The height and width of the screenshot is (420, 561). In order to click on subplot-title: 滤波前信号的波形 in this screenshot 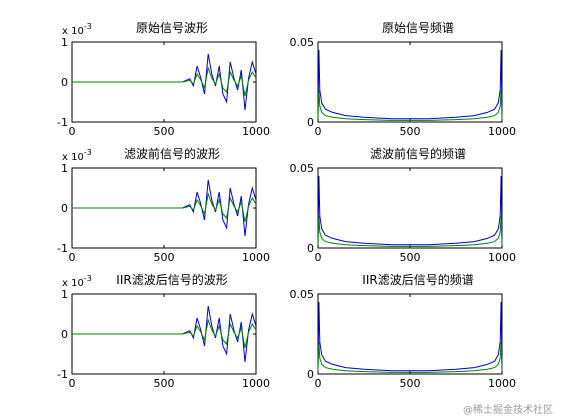, I will do `click(172, 153)`.